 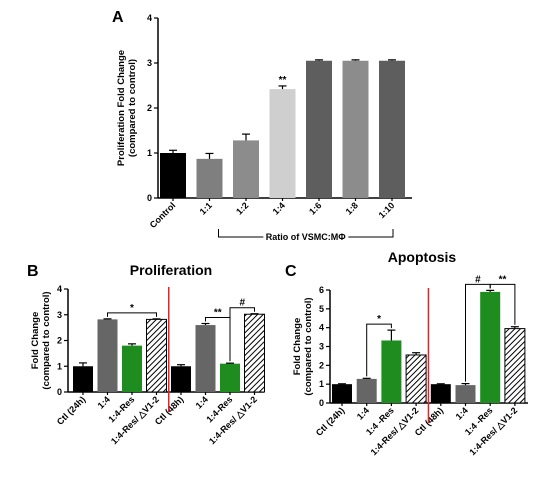 I want to click on y-axis-label-line: Proliferation Fold Change, so click(x=121, y=108).